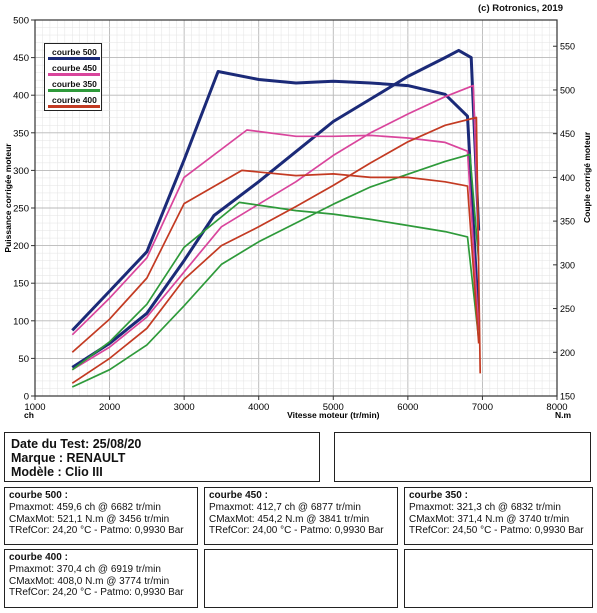 Image resolution: width=597 pixels, height=613 pixels. Describe the element at coordinates (74, 100) in the screenshot. I see `legend-label: courbe 400` at that location.